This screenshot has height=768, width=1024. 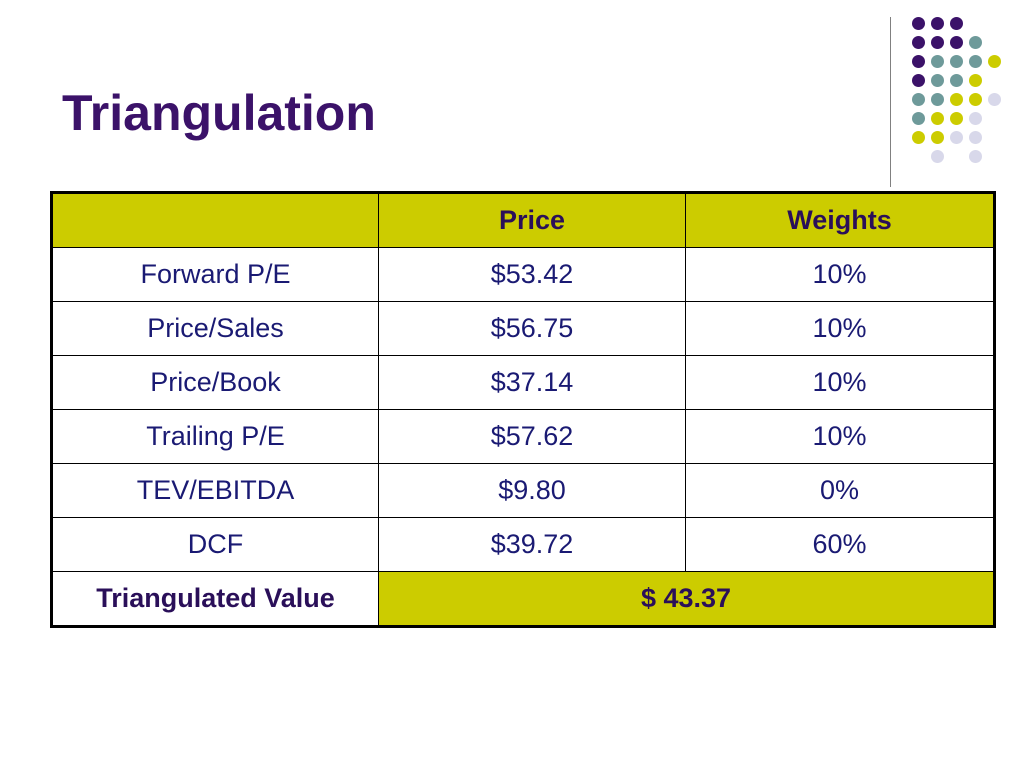 What do you see at coordinates (215, 599) in the screenshot?
I see `total-label: Triangulated Value` at bounding box center [215, 599].